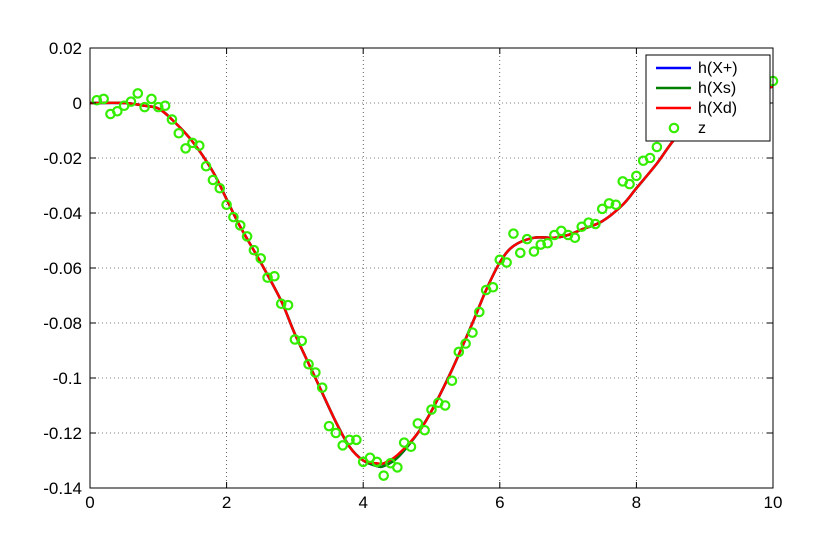  Describe the element at coordinates (773, 502) in the screenshot. I see `x-tick-label: 10` at that location.